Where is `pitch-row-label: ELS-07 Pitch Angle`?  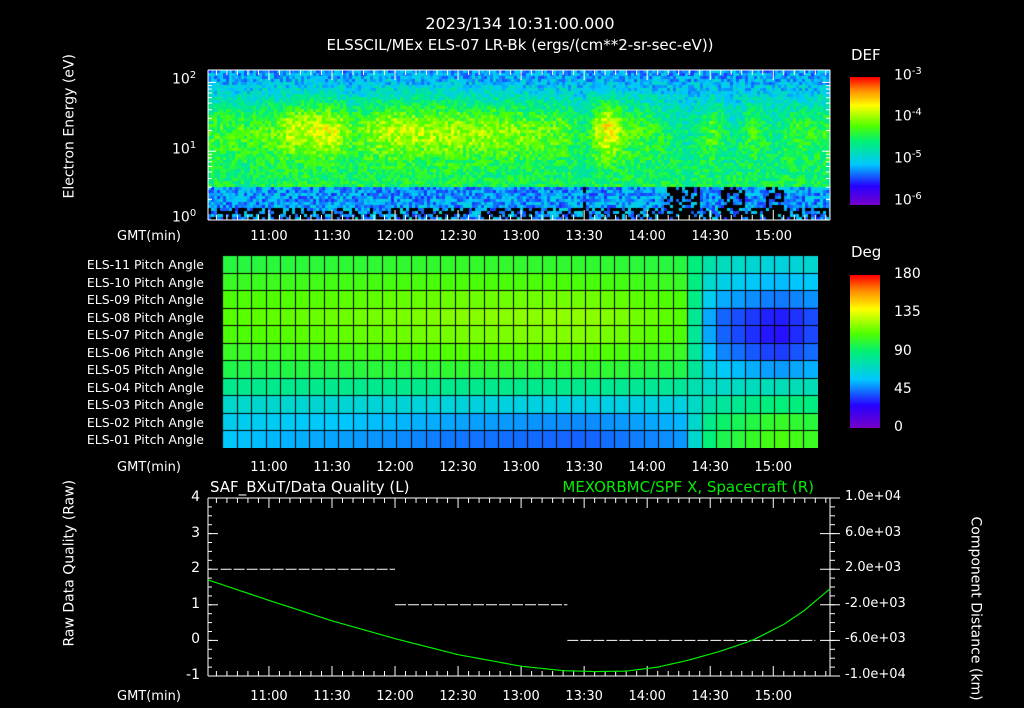
pitch-row-label: ELS-07 Pitch Angle is located at coordinates (145, 335).